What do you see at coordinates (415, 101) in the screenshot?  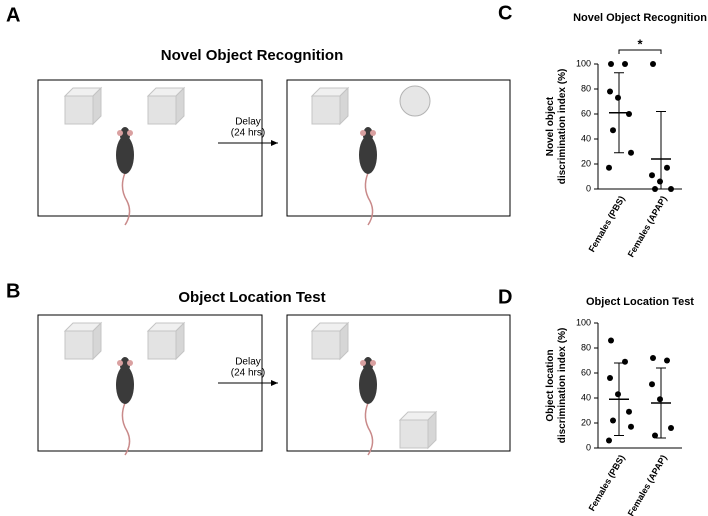 I see `round-object` at bounding box center [415, 101].